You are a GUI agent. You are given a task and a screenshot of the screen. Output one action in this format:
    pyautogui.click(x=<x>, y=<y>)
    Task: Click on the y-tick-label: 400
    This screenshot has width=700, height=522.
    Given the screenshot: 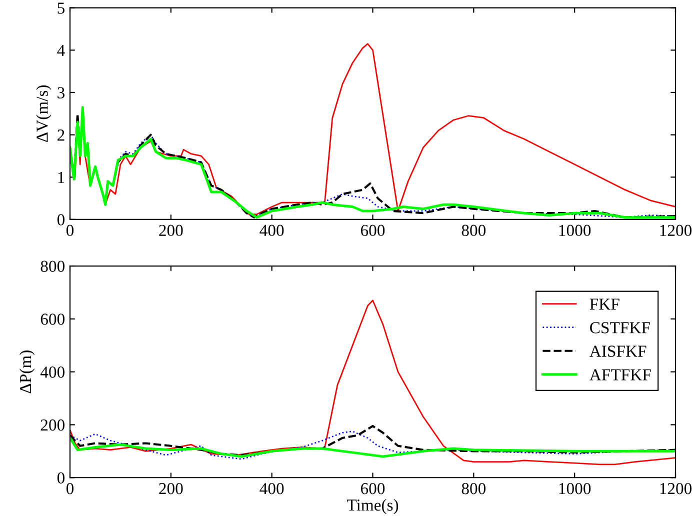 What is the action you would take?
    pyautogui.click(x=52, y=372)
    